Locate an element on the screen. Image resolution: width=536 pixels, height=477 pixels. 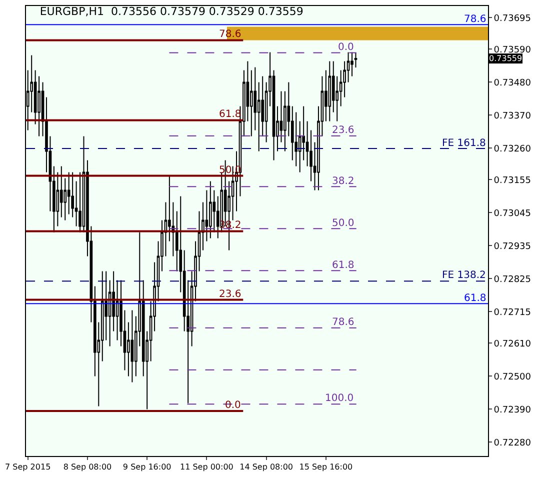
x-tick-label: 7 Sep 2015 is located at coordinates (28, 467).